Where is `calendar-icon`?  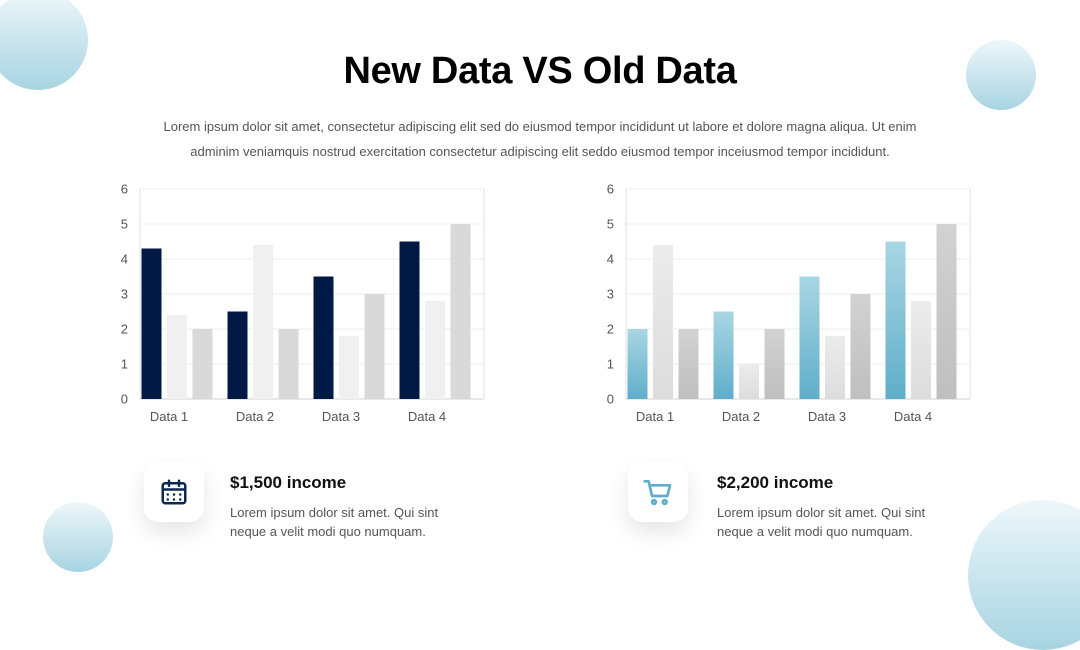
calendar-icon is located at coordinates (174, 492).